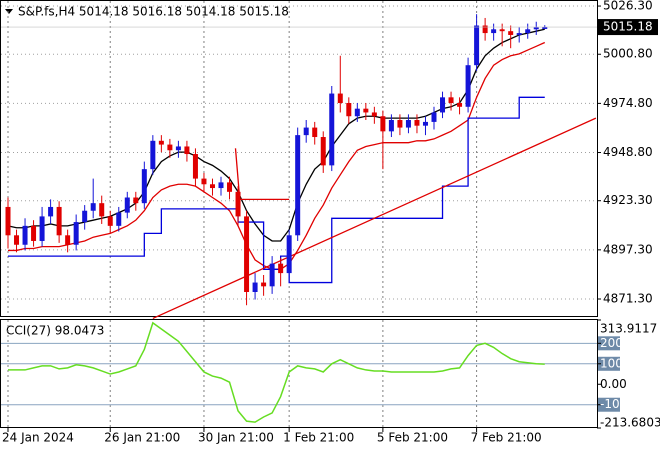 This screenshot has height=450, width=660. Describe the element at coordinates (611, 363) in the screenshot. I see `y-tick-label: 100` at that location.